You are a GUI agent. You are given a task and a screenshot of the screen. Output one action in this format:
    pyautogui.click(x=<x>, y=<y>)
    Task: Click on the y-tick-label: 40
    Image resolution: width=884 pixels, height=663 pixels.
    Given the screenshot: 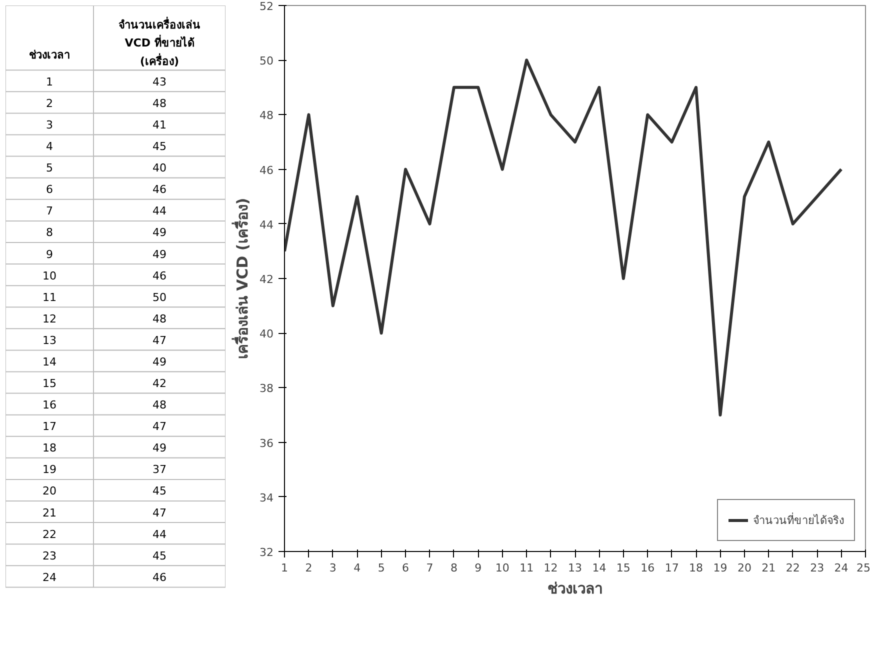 What is the action you would take?
    pyautogui.click(x=267, y=334)
    